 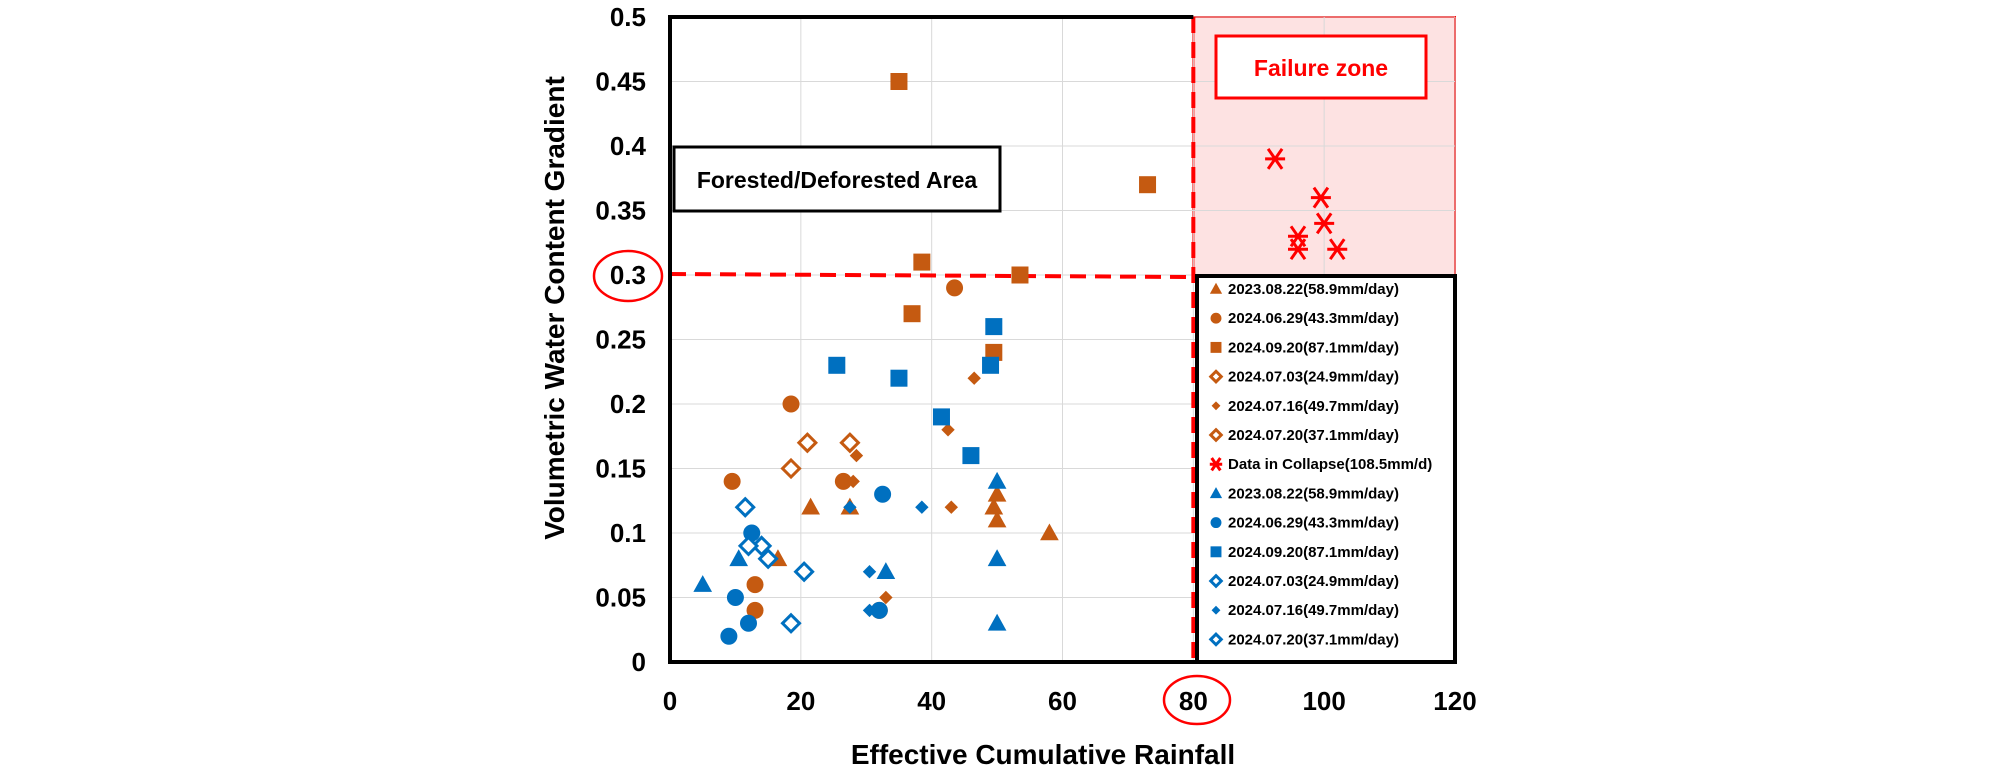 I want to click on region-label: Forested/Deforested Area, so click(x=837, y=180).